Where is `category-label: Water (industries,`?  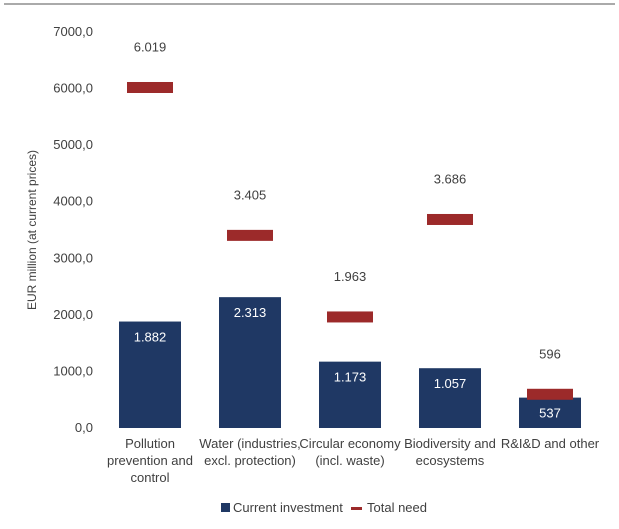 category-label: Water (industries, is located at coordinates (249, 443).